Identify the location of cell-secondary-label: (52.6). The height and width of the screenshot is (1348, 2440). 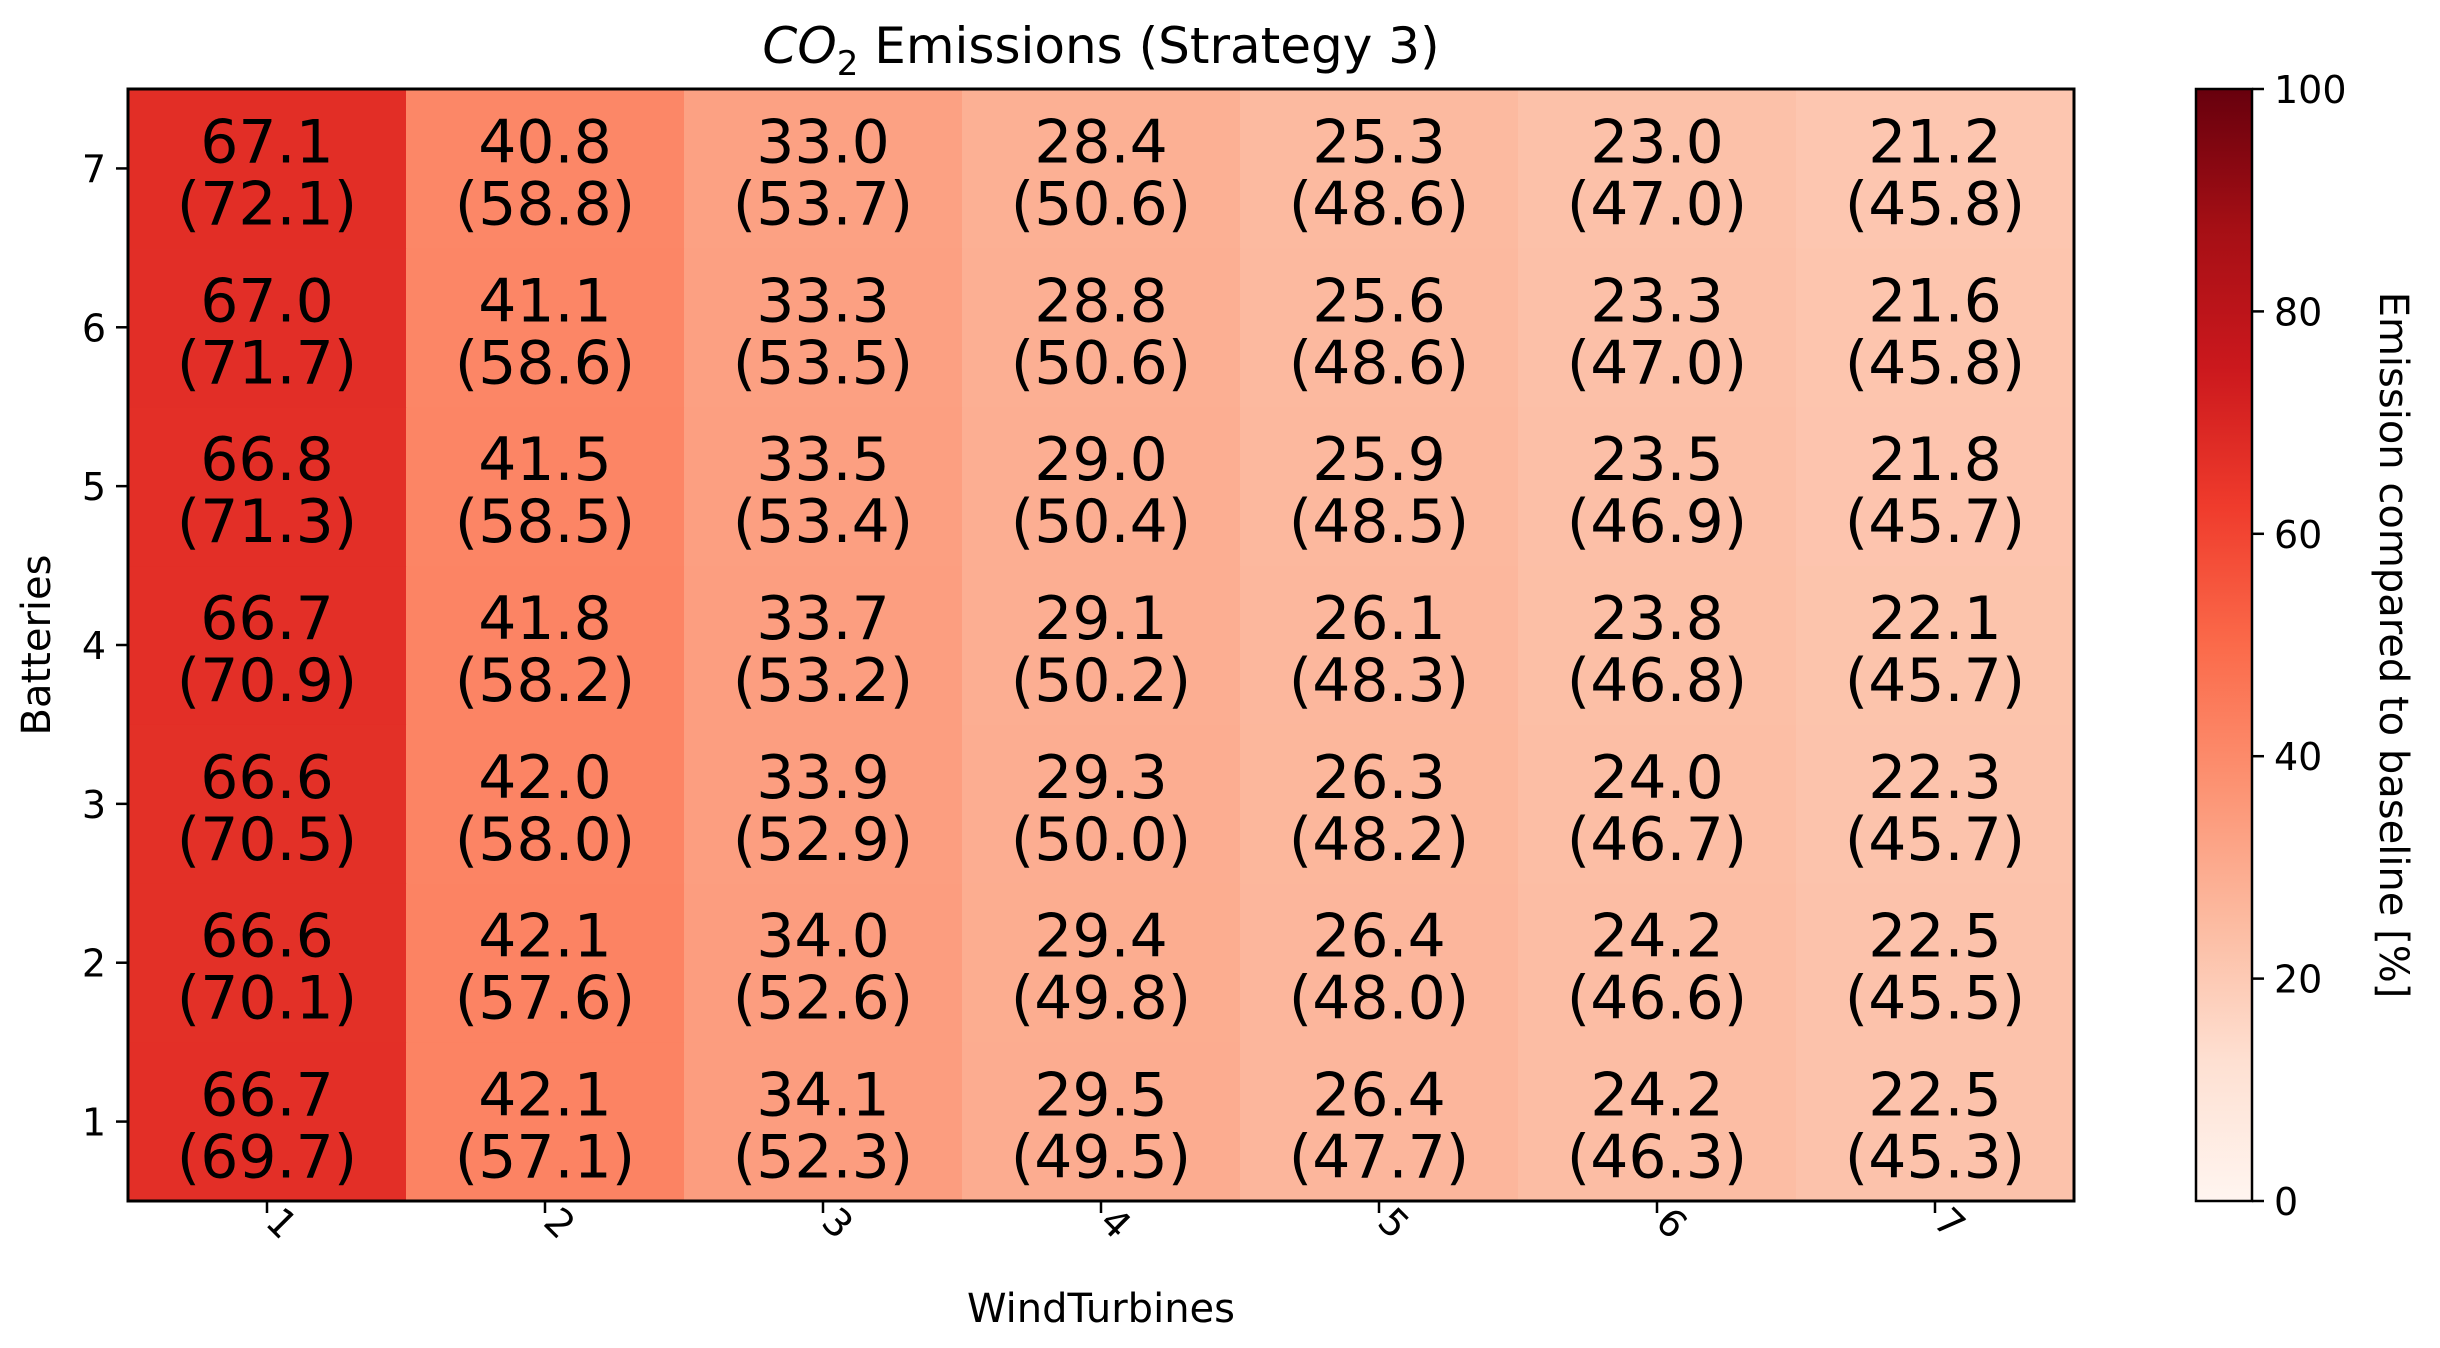
(823, 999).